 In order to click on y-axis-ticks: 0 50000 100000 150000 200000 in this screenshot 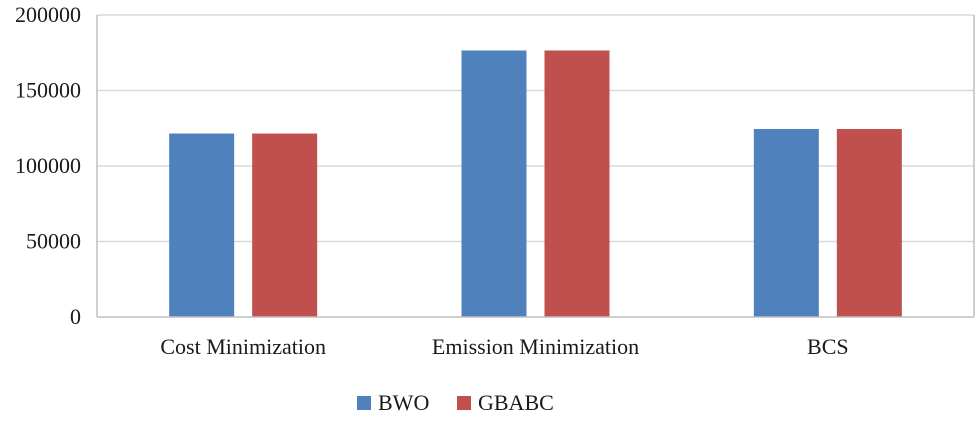, I will do `click(48, 165)`.